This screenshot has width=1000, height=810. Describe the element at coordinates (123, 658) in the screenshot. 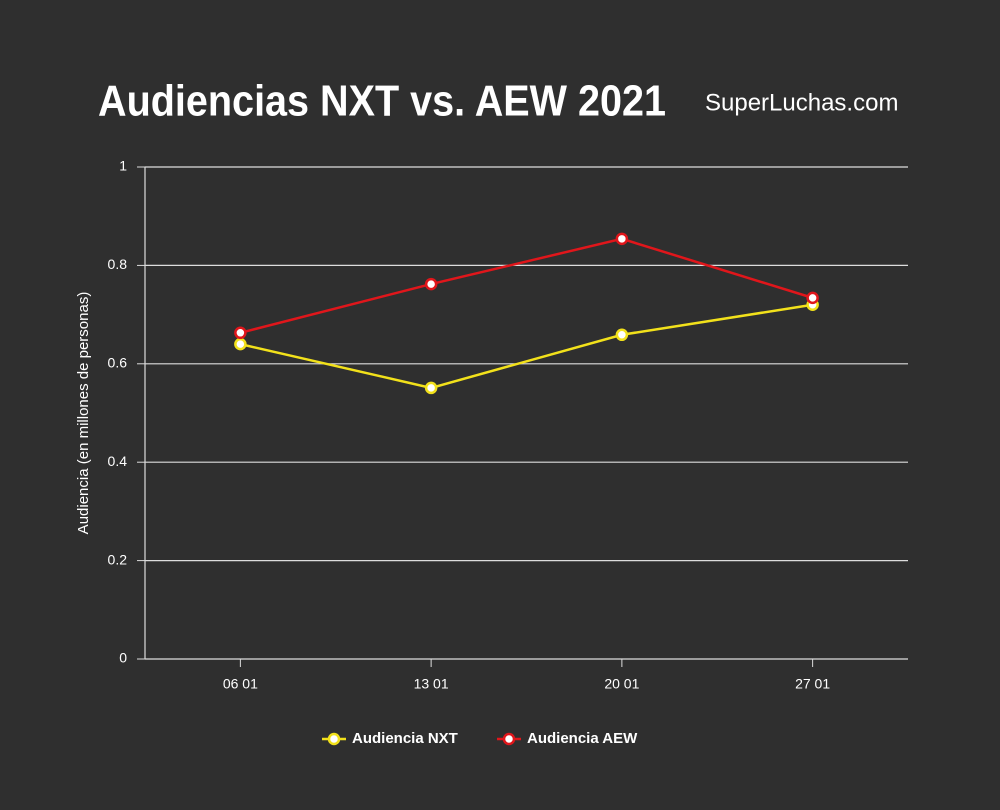

I see `y-tick-label: 0` at that location.